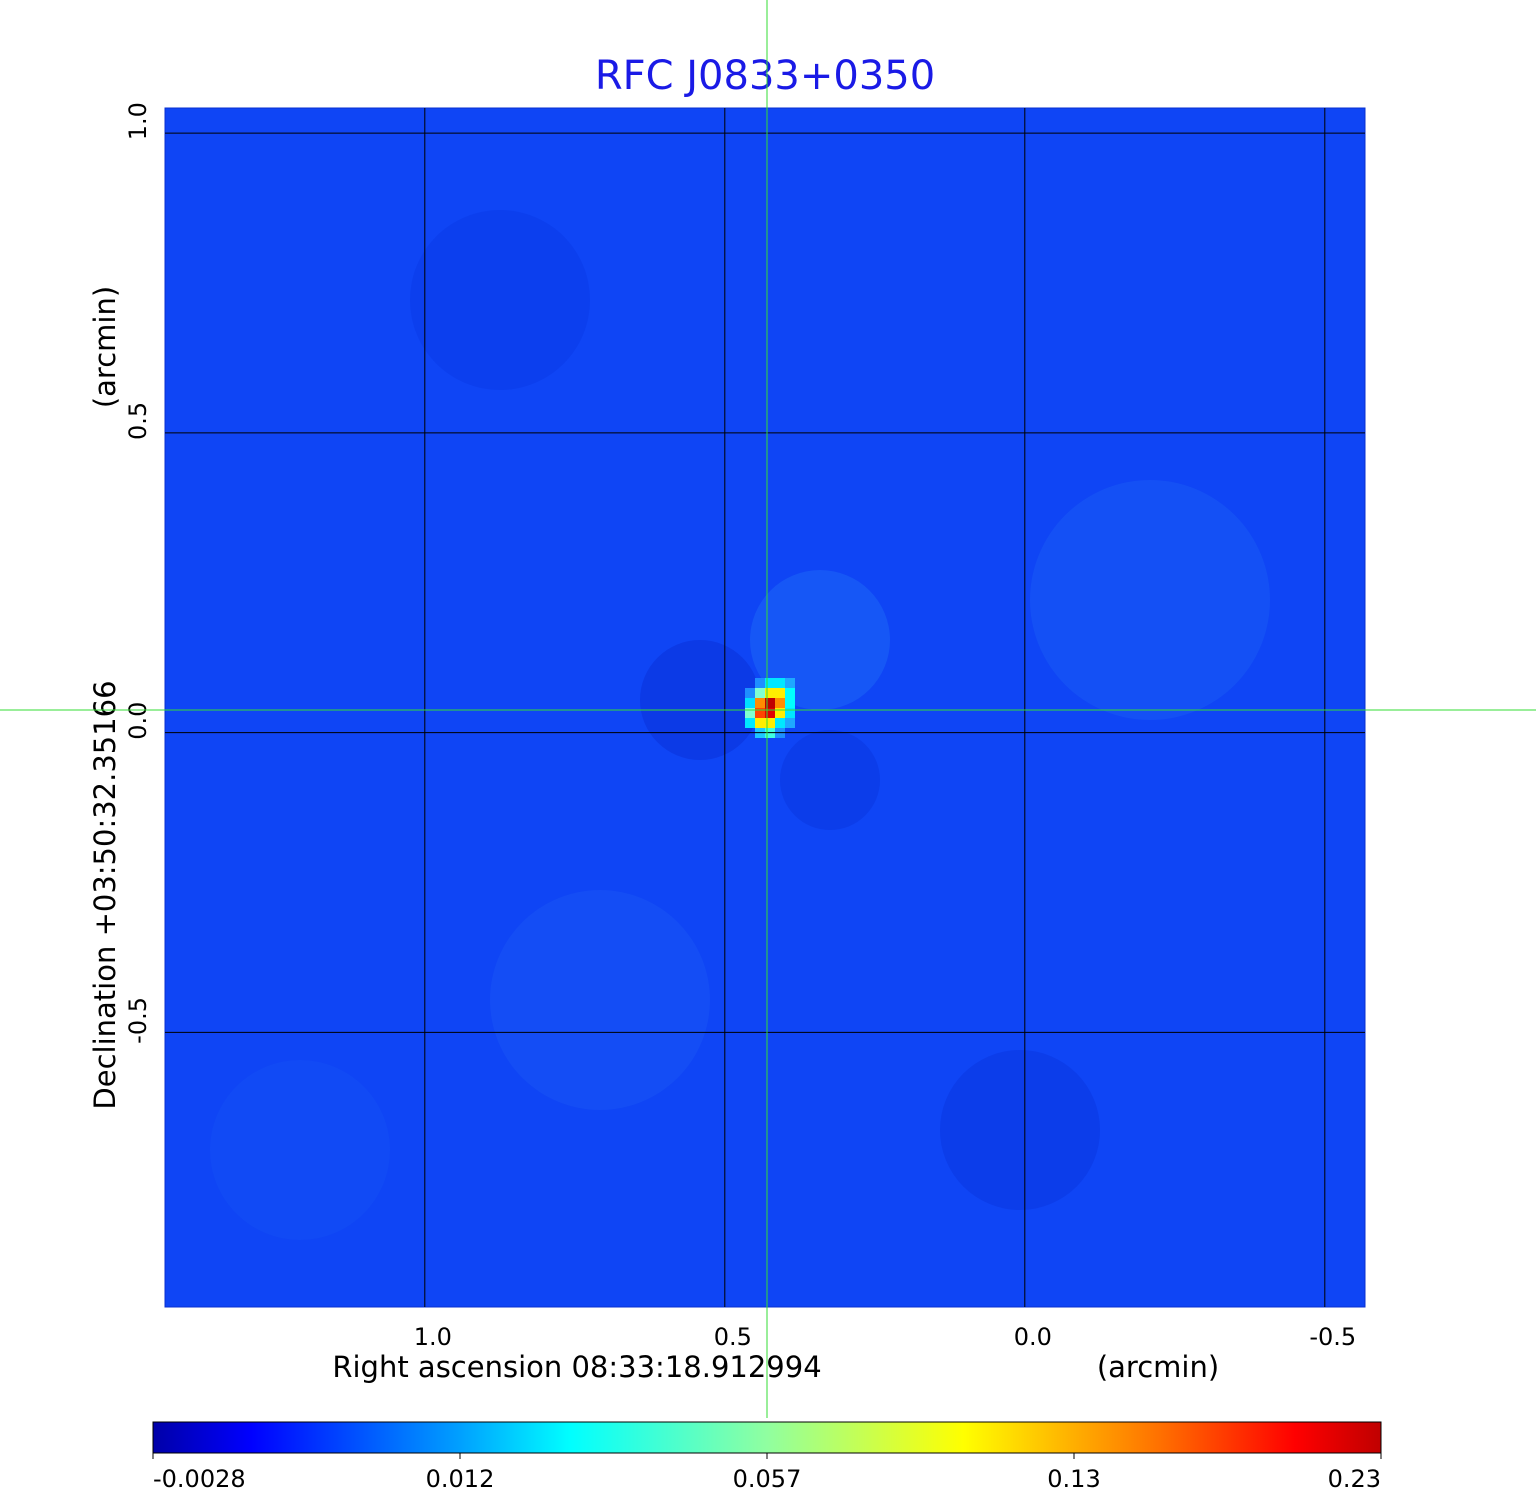 Image resolution: width=1536 pixels, height=1511 pixels. Describe the element at coordinates (138, 421) in the screenshot. I see `y-tick-label: 0.5` at that location.